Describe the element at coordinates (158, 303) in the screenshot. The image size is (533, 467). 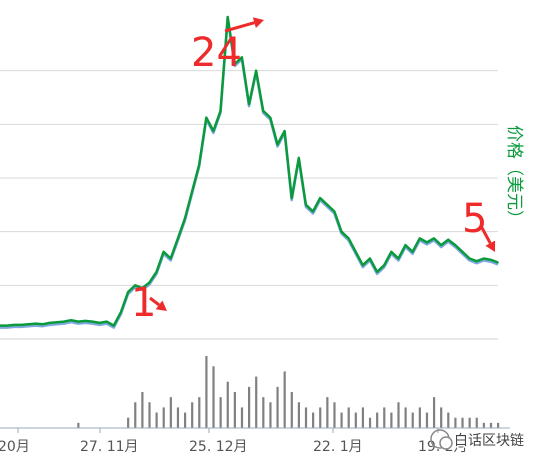
I see `annotation-arrow-low` at that location.